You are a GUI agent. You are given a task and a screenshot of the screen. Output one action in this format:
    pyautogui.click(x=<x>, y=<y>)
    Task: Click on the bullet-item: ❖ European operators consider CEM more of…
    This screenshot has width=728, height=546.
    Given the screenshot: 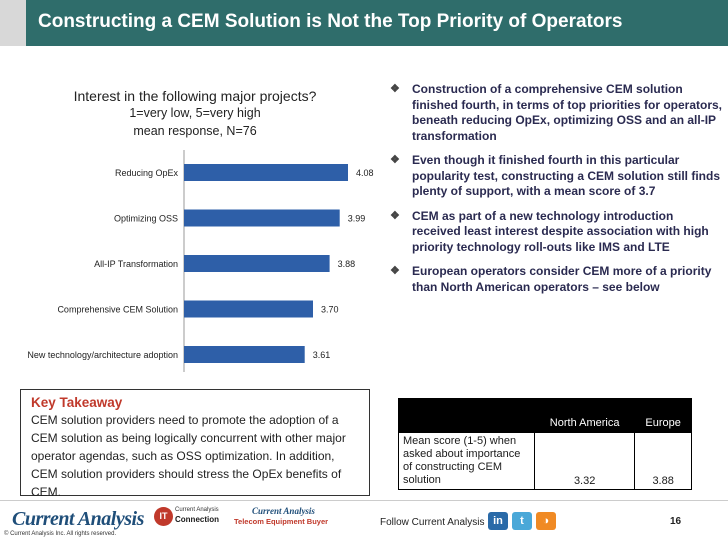 What is the action you would take?
    pyautogui.click(x=555, y=279)
    